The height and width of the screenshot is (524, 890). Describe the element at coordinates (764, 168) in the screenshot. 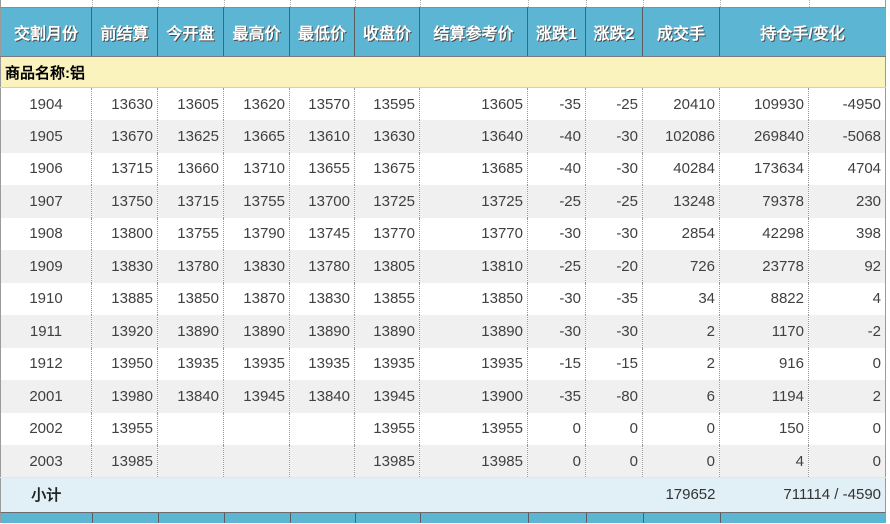

I see `cell-value: 173634` at that location.